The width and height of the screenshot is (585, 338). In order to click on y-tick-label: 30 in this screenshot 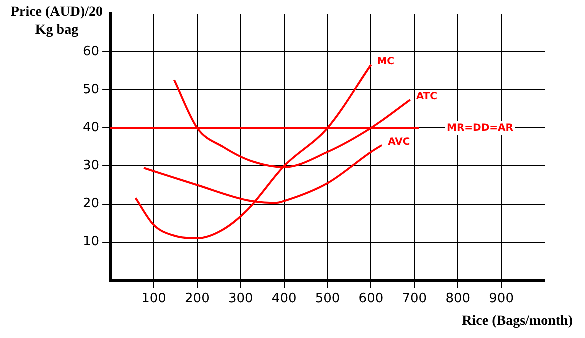, I will do `click(91, 166)`.